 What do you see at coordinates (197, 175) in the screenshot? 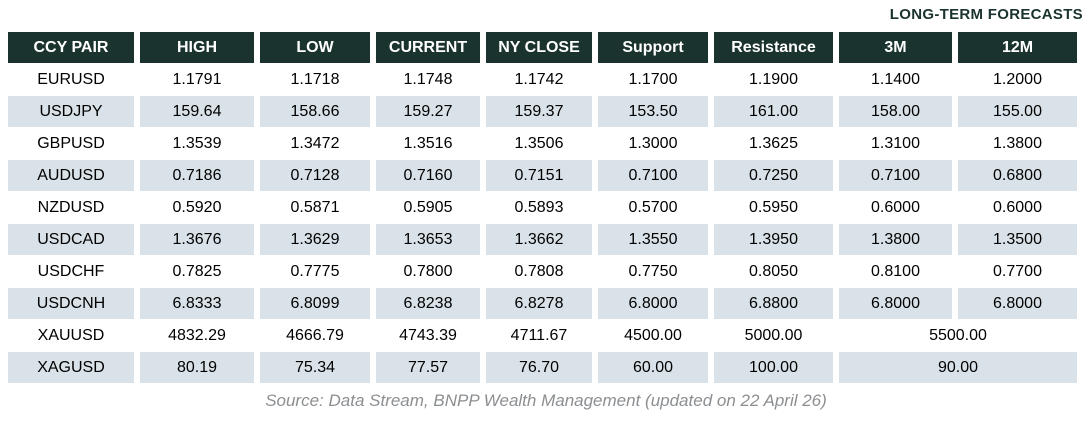
I see `high-cell: 0.7186` at bounding box center [197, 175].